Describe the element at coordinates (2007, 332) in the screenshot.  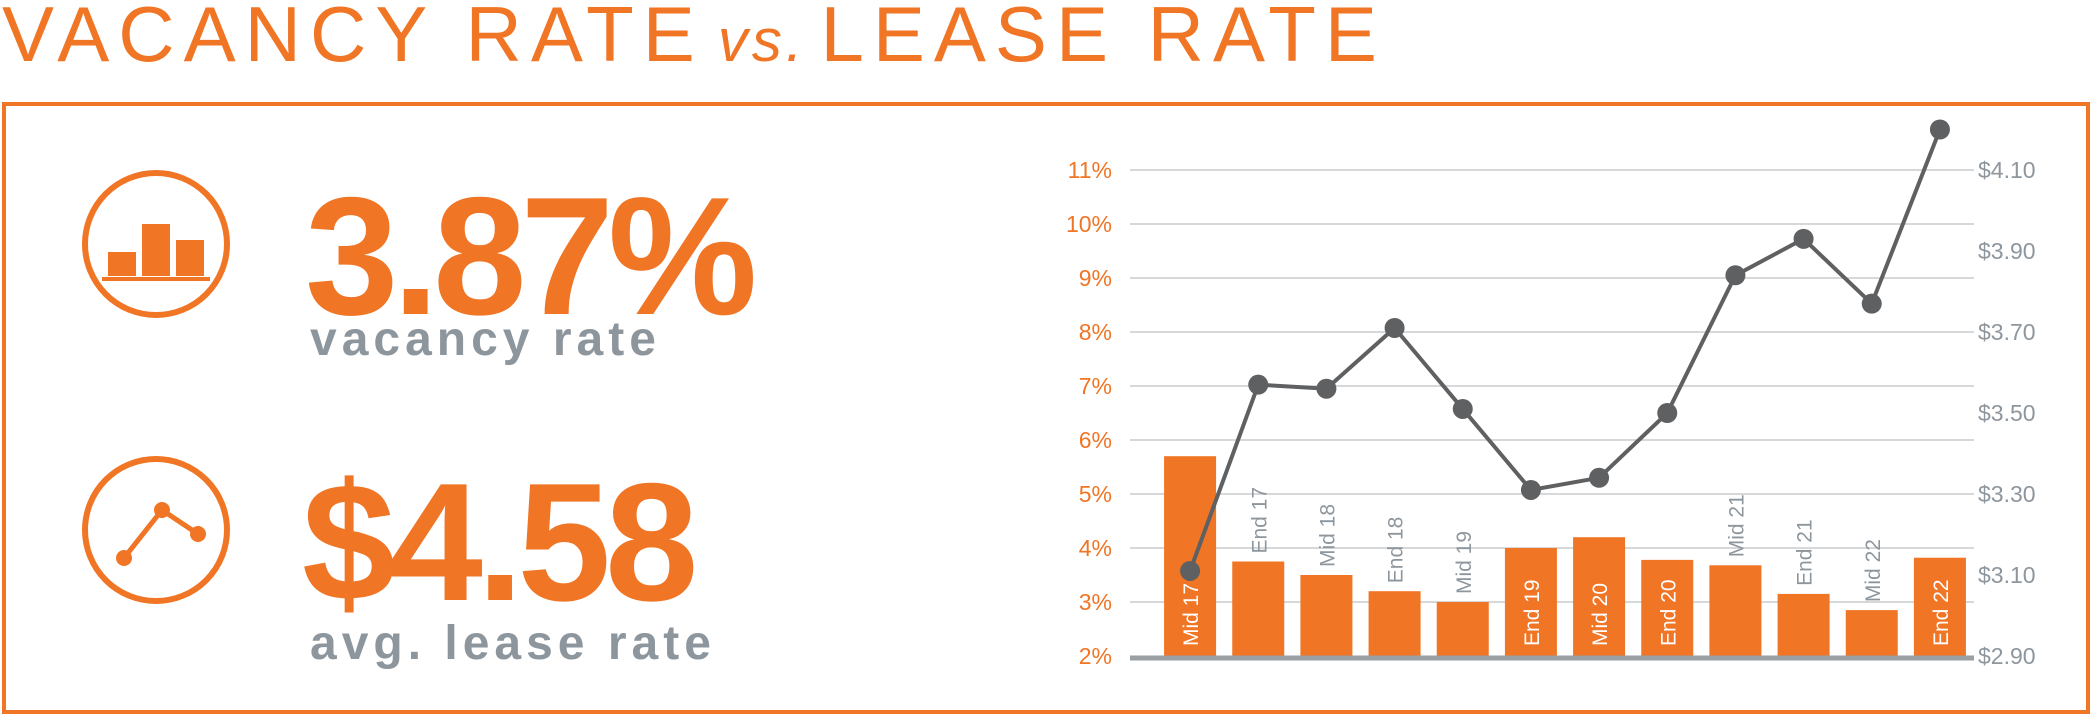
I see `right-tick-label: $3.70` at that location.